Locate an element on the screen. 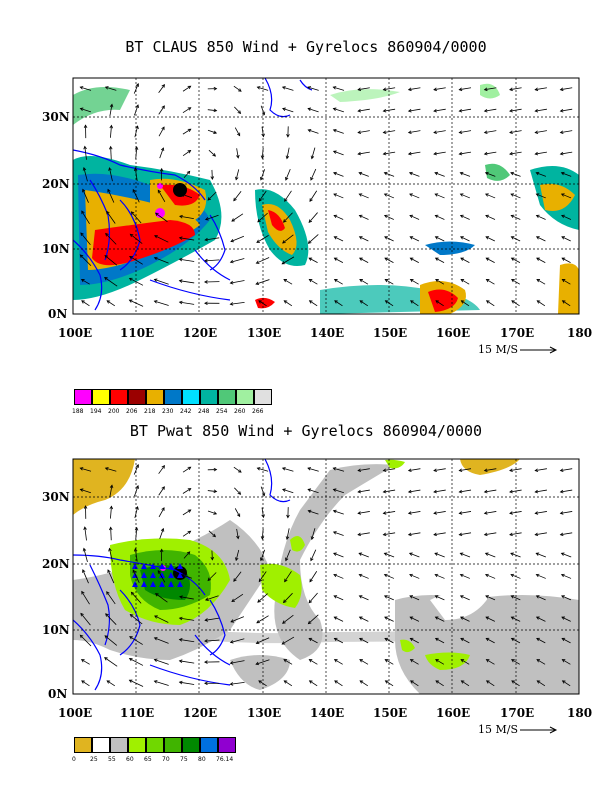 Image resolution: width=612 pixels, height=792 pixels. panel1-coastlines is located at coordinates (193, 194).